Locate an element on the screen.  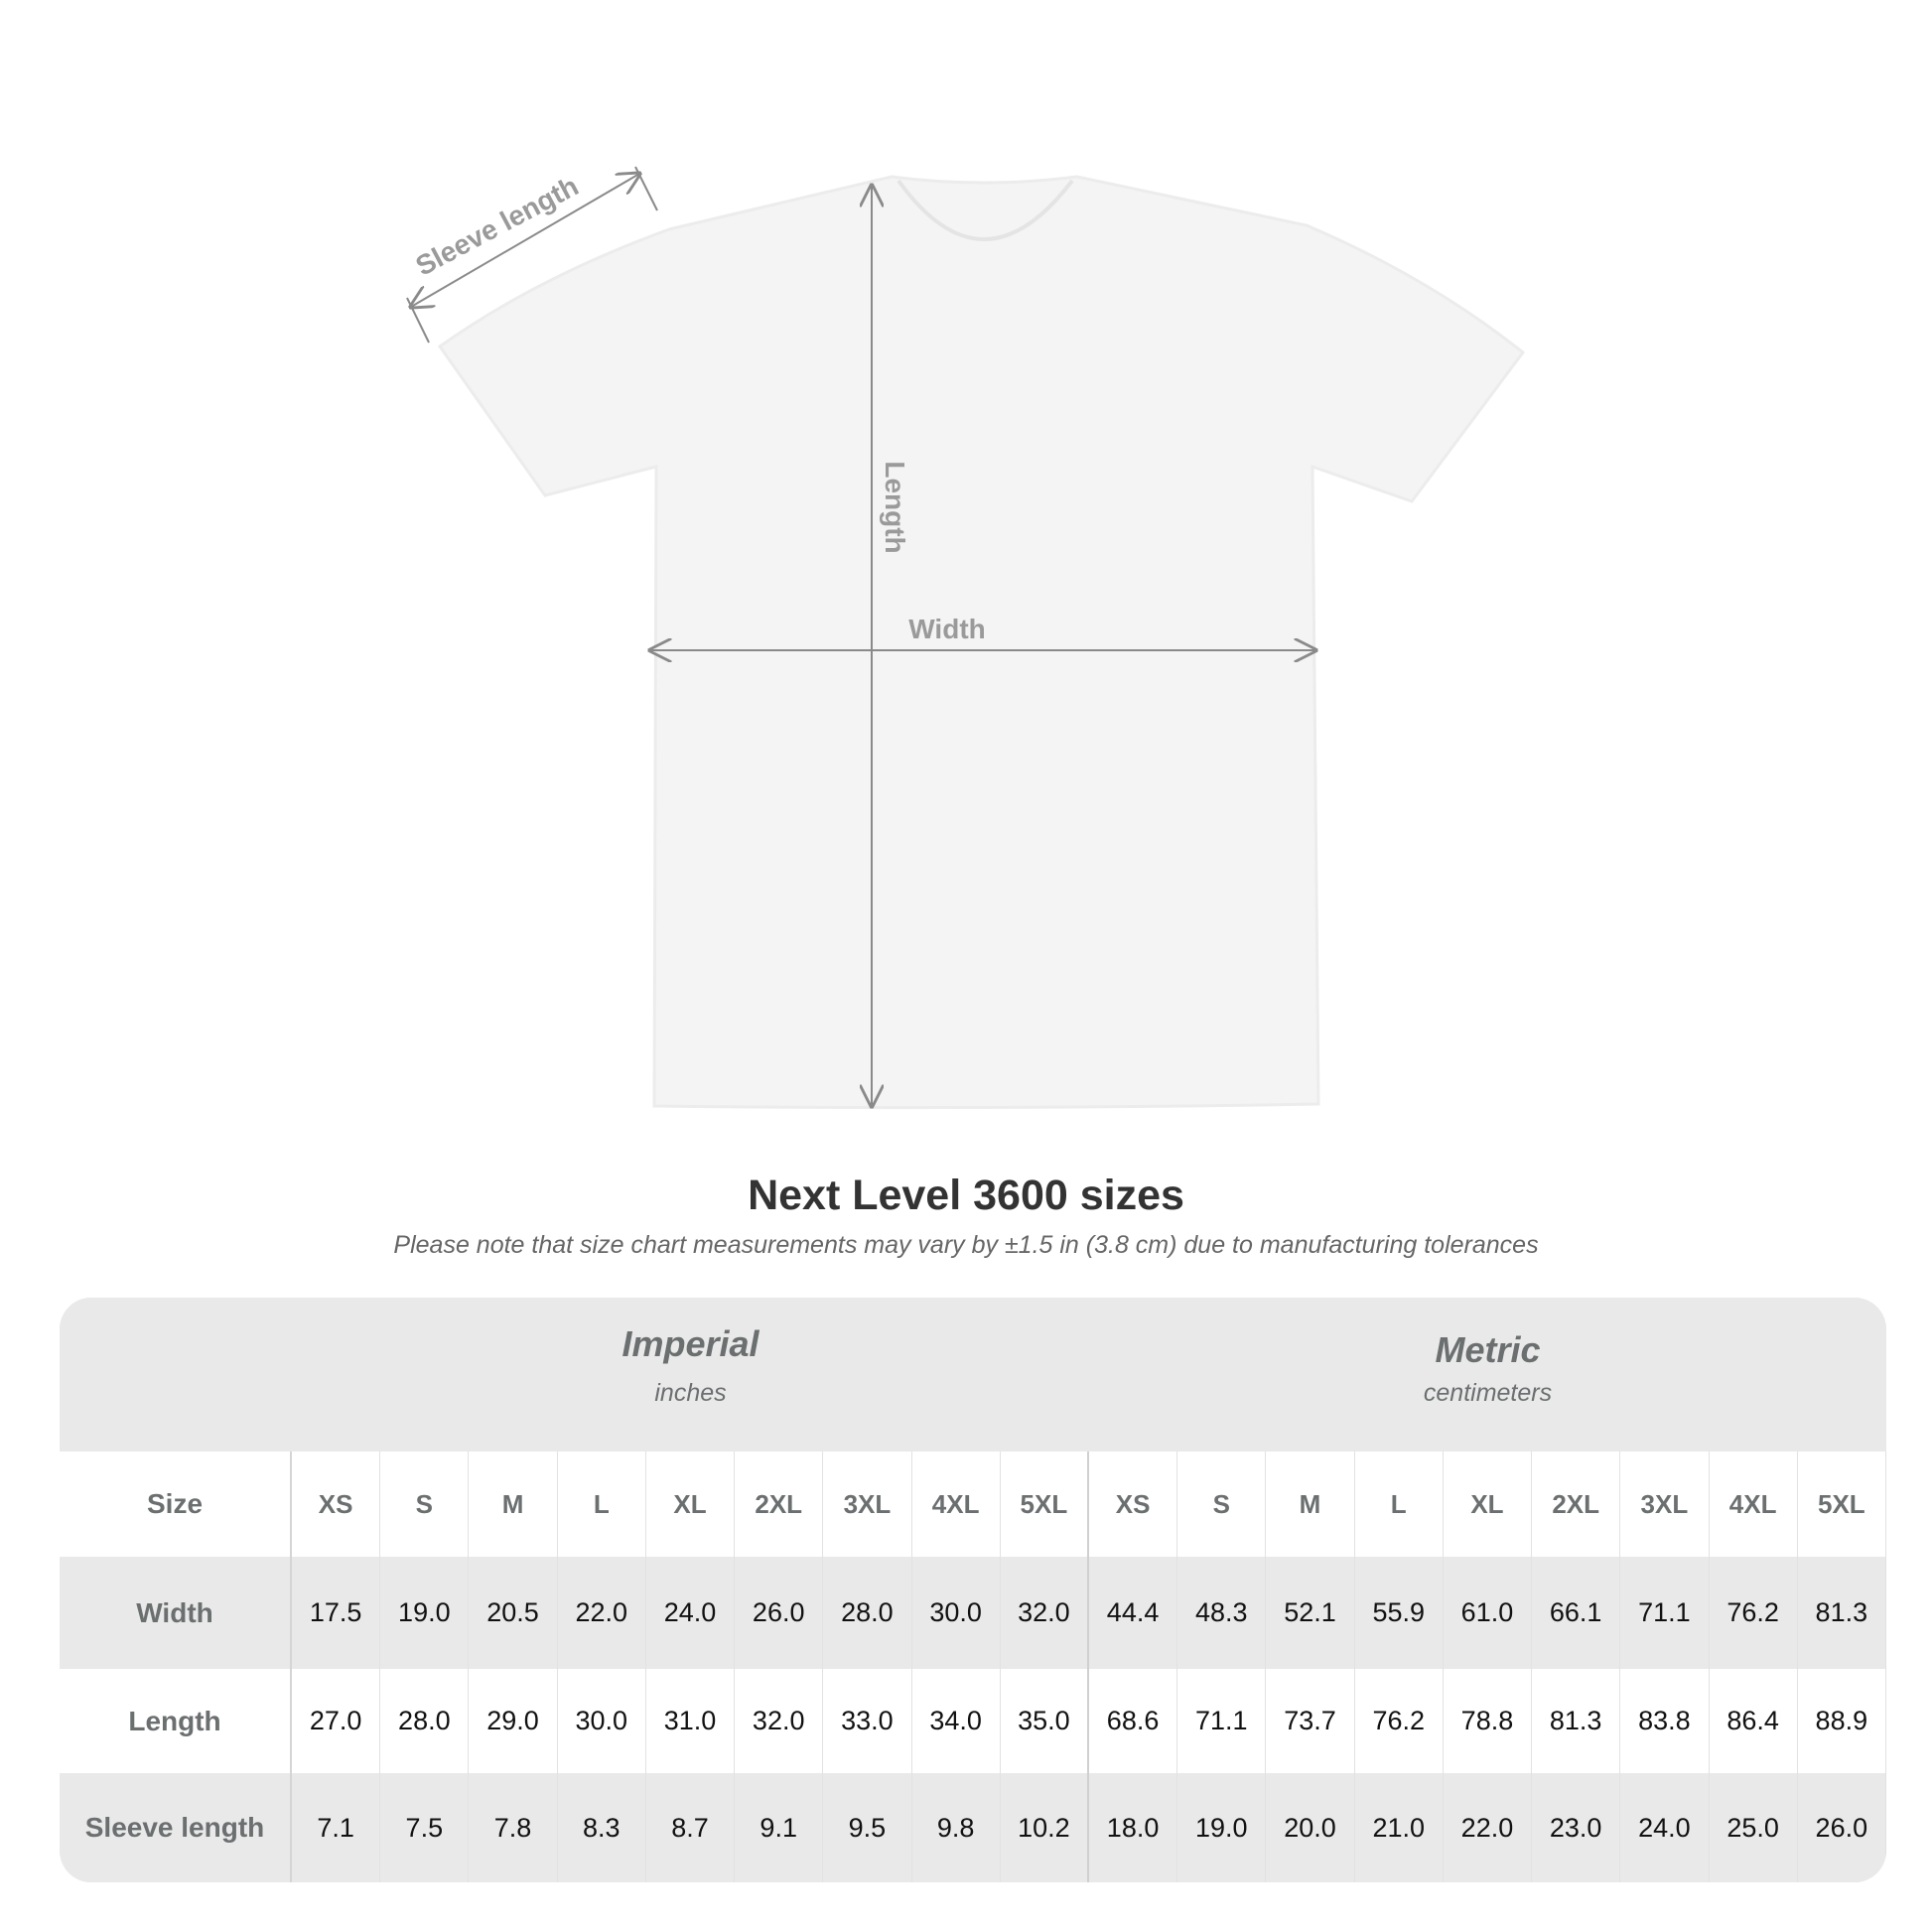
table-cell: 33.0 is located at coordinates (868, 1721).